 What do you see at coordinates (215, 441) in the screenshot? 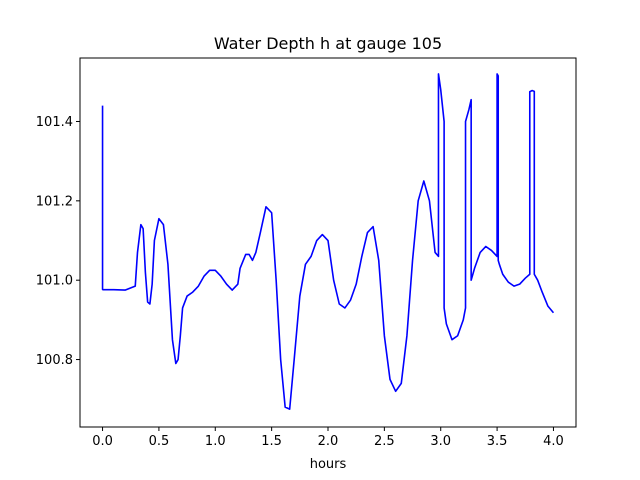
I see `x-tick-label: 1.0` at bounding box center [215, 441].